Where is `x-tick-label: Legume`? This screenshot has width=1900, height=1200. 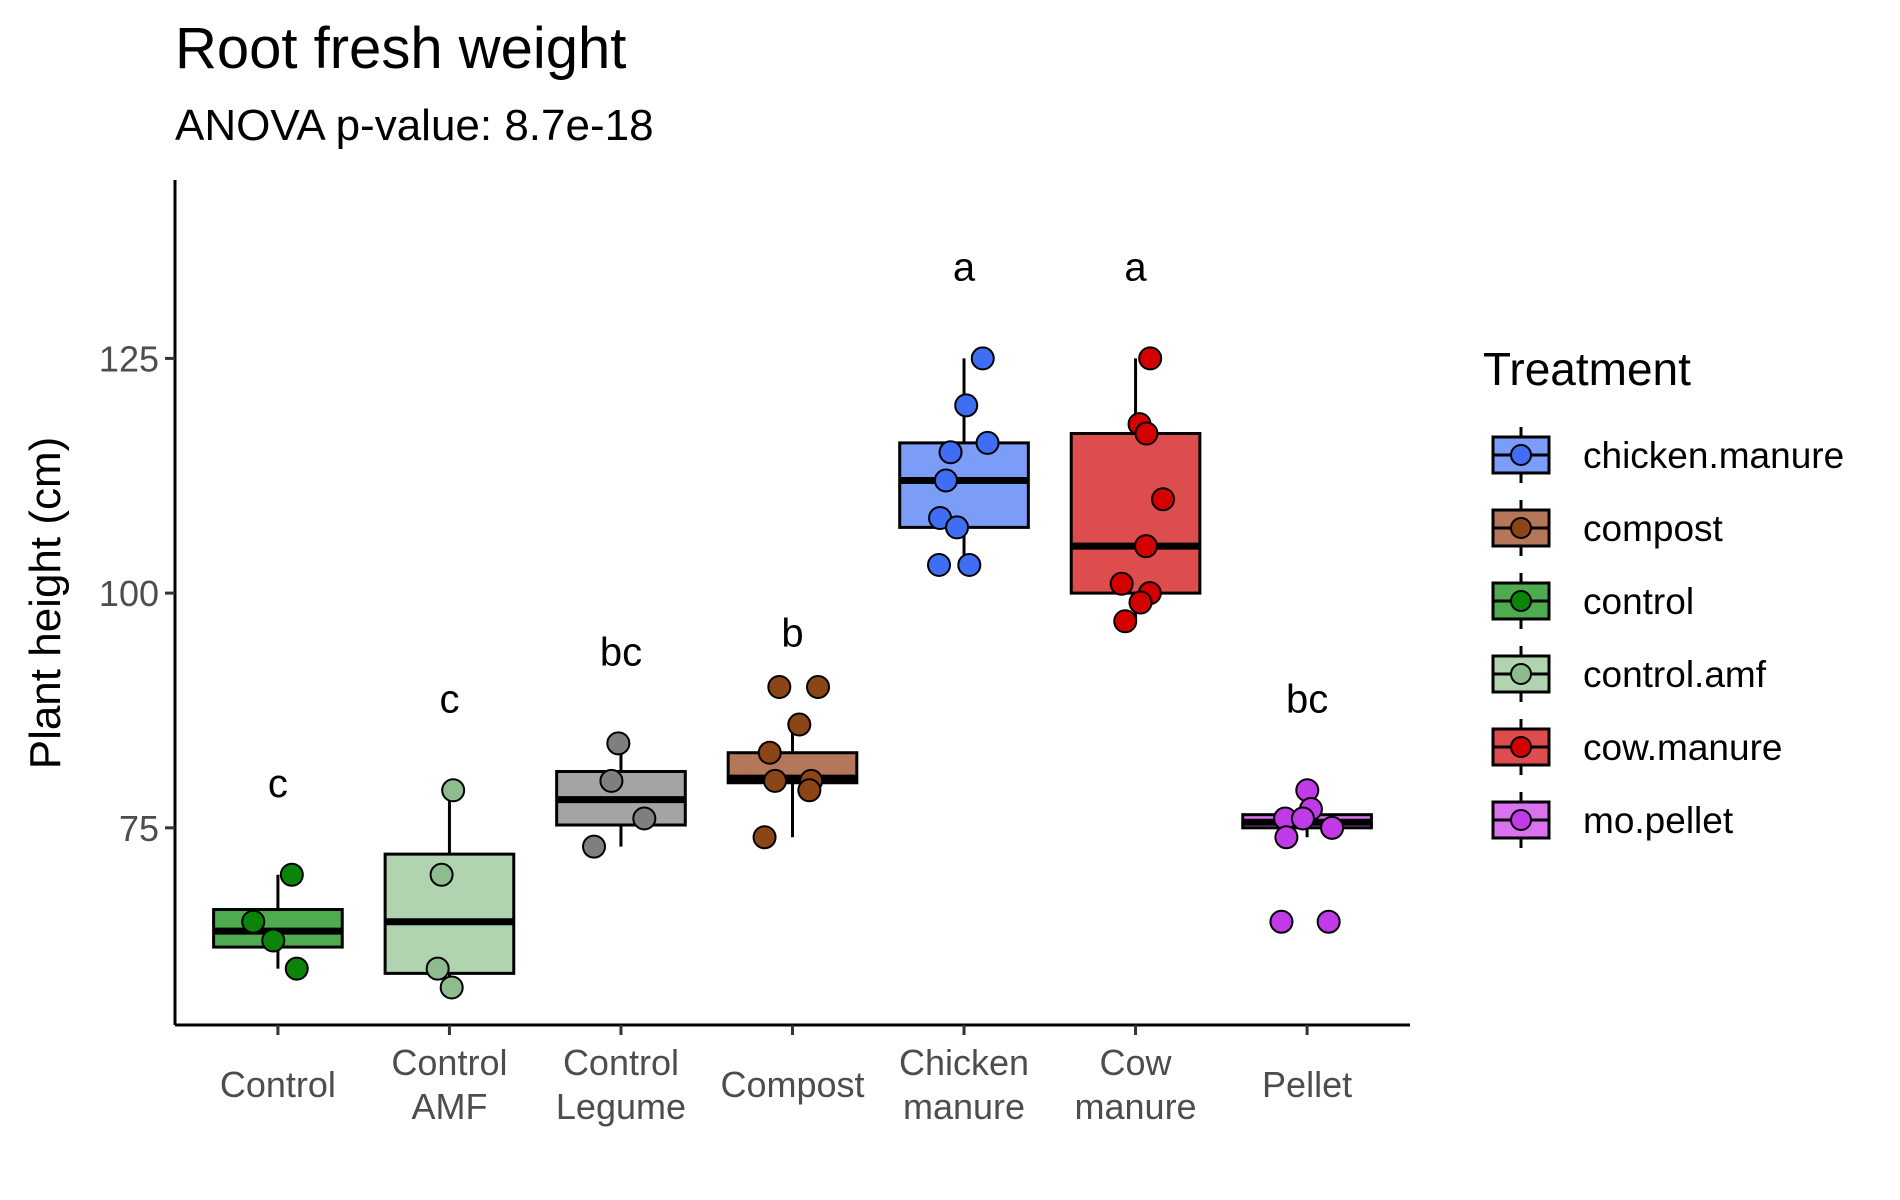 x-tick-label: Legume is located at coordinates (621, 1106).